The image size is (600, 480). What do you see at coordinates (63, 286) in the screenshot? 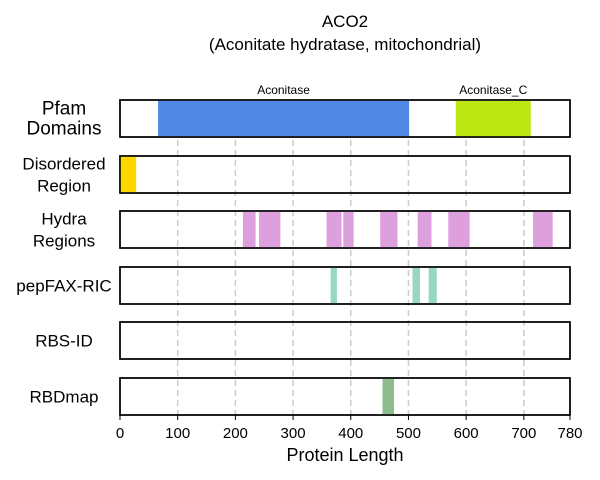
I see `track-label: pepFAX-RIC` at bounding box center [63, 286].